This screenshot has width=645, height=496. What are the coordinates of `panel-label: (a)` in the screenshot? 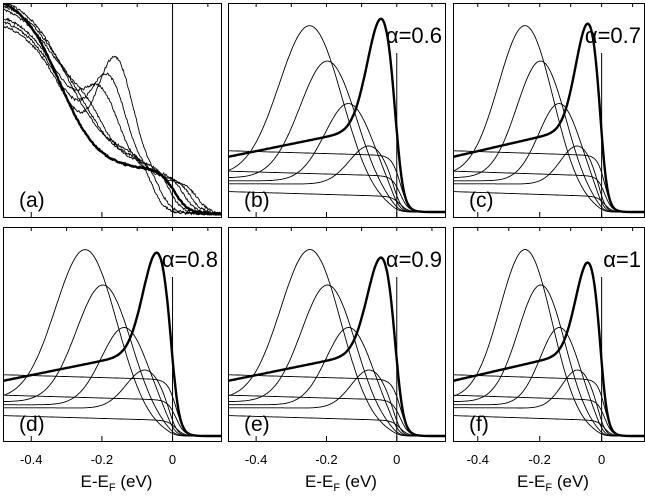 It's located at (32, 200).